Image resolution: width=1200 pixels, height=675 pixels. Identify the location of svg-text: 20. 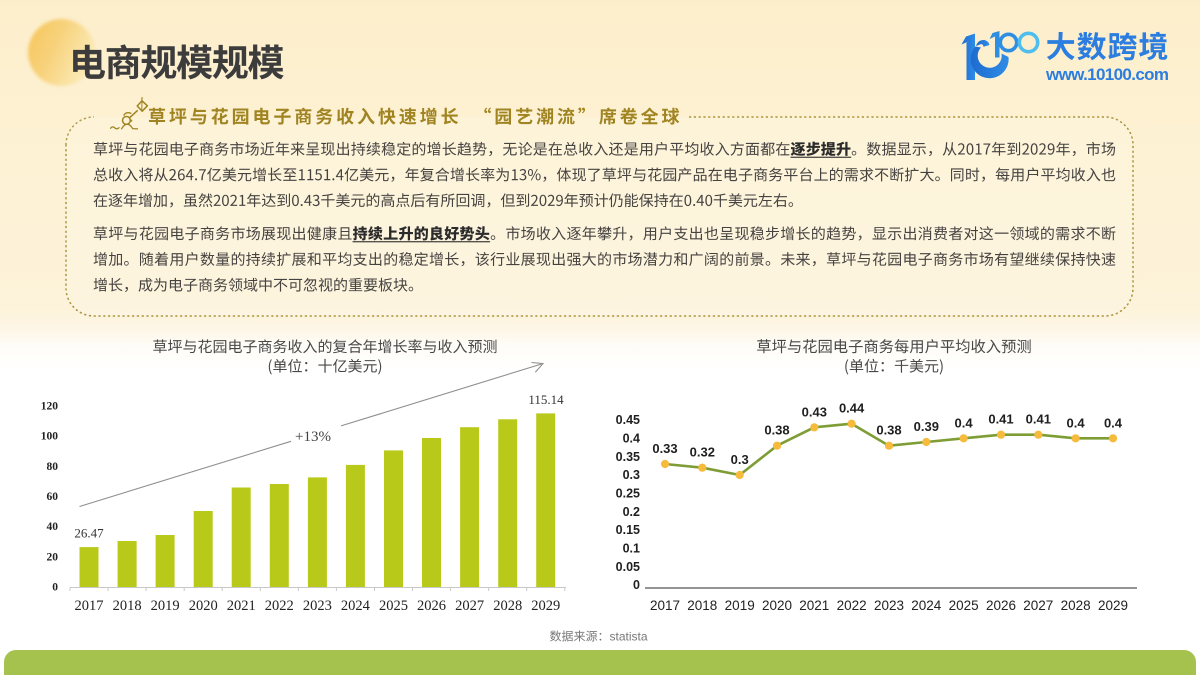
(53, 557).